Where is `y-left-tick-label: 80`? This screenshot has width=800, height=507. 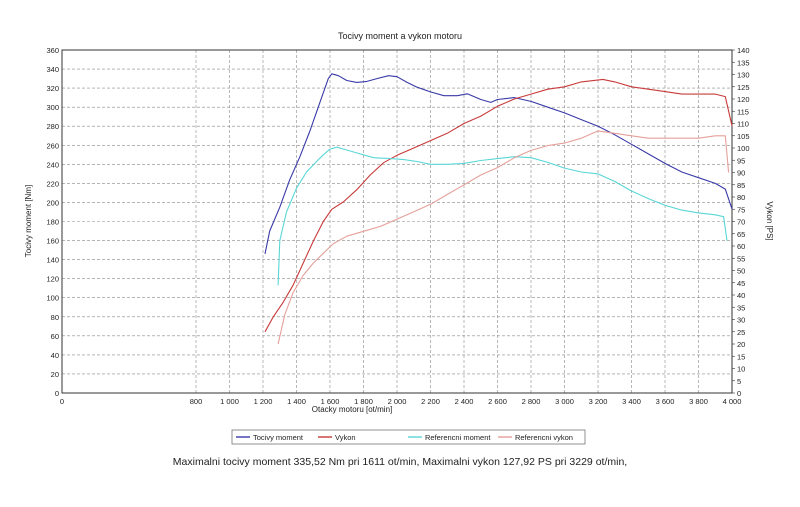
y-left-tick-label: 80 is located at coordinates (55, 317).